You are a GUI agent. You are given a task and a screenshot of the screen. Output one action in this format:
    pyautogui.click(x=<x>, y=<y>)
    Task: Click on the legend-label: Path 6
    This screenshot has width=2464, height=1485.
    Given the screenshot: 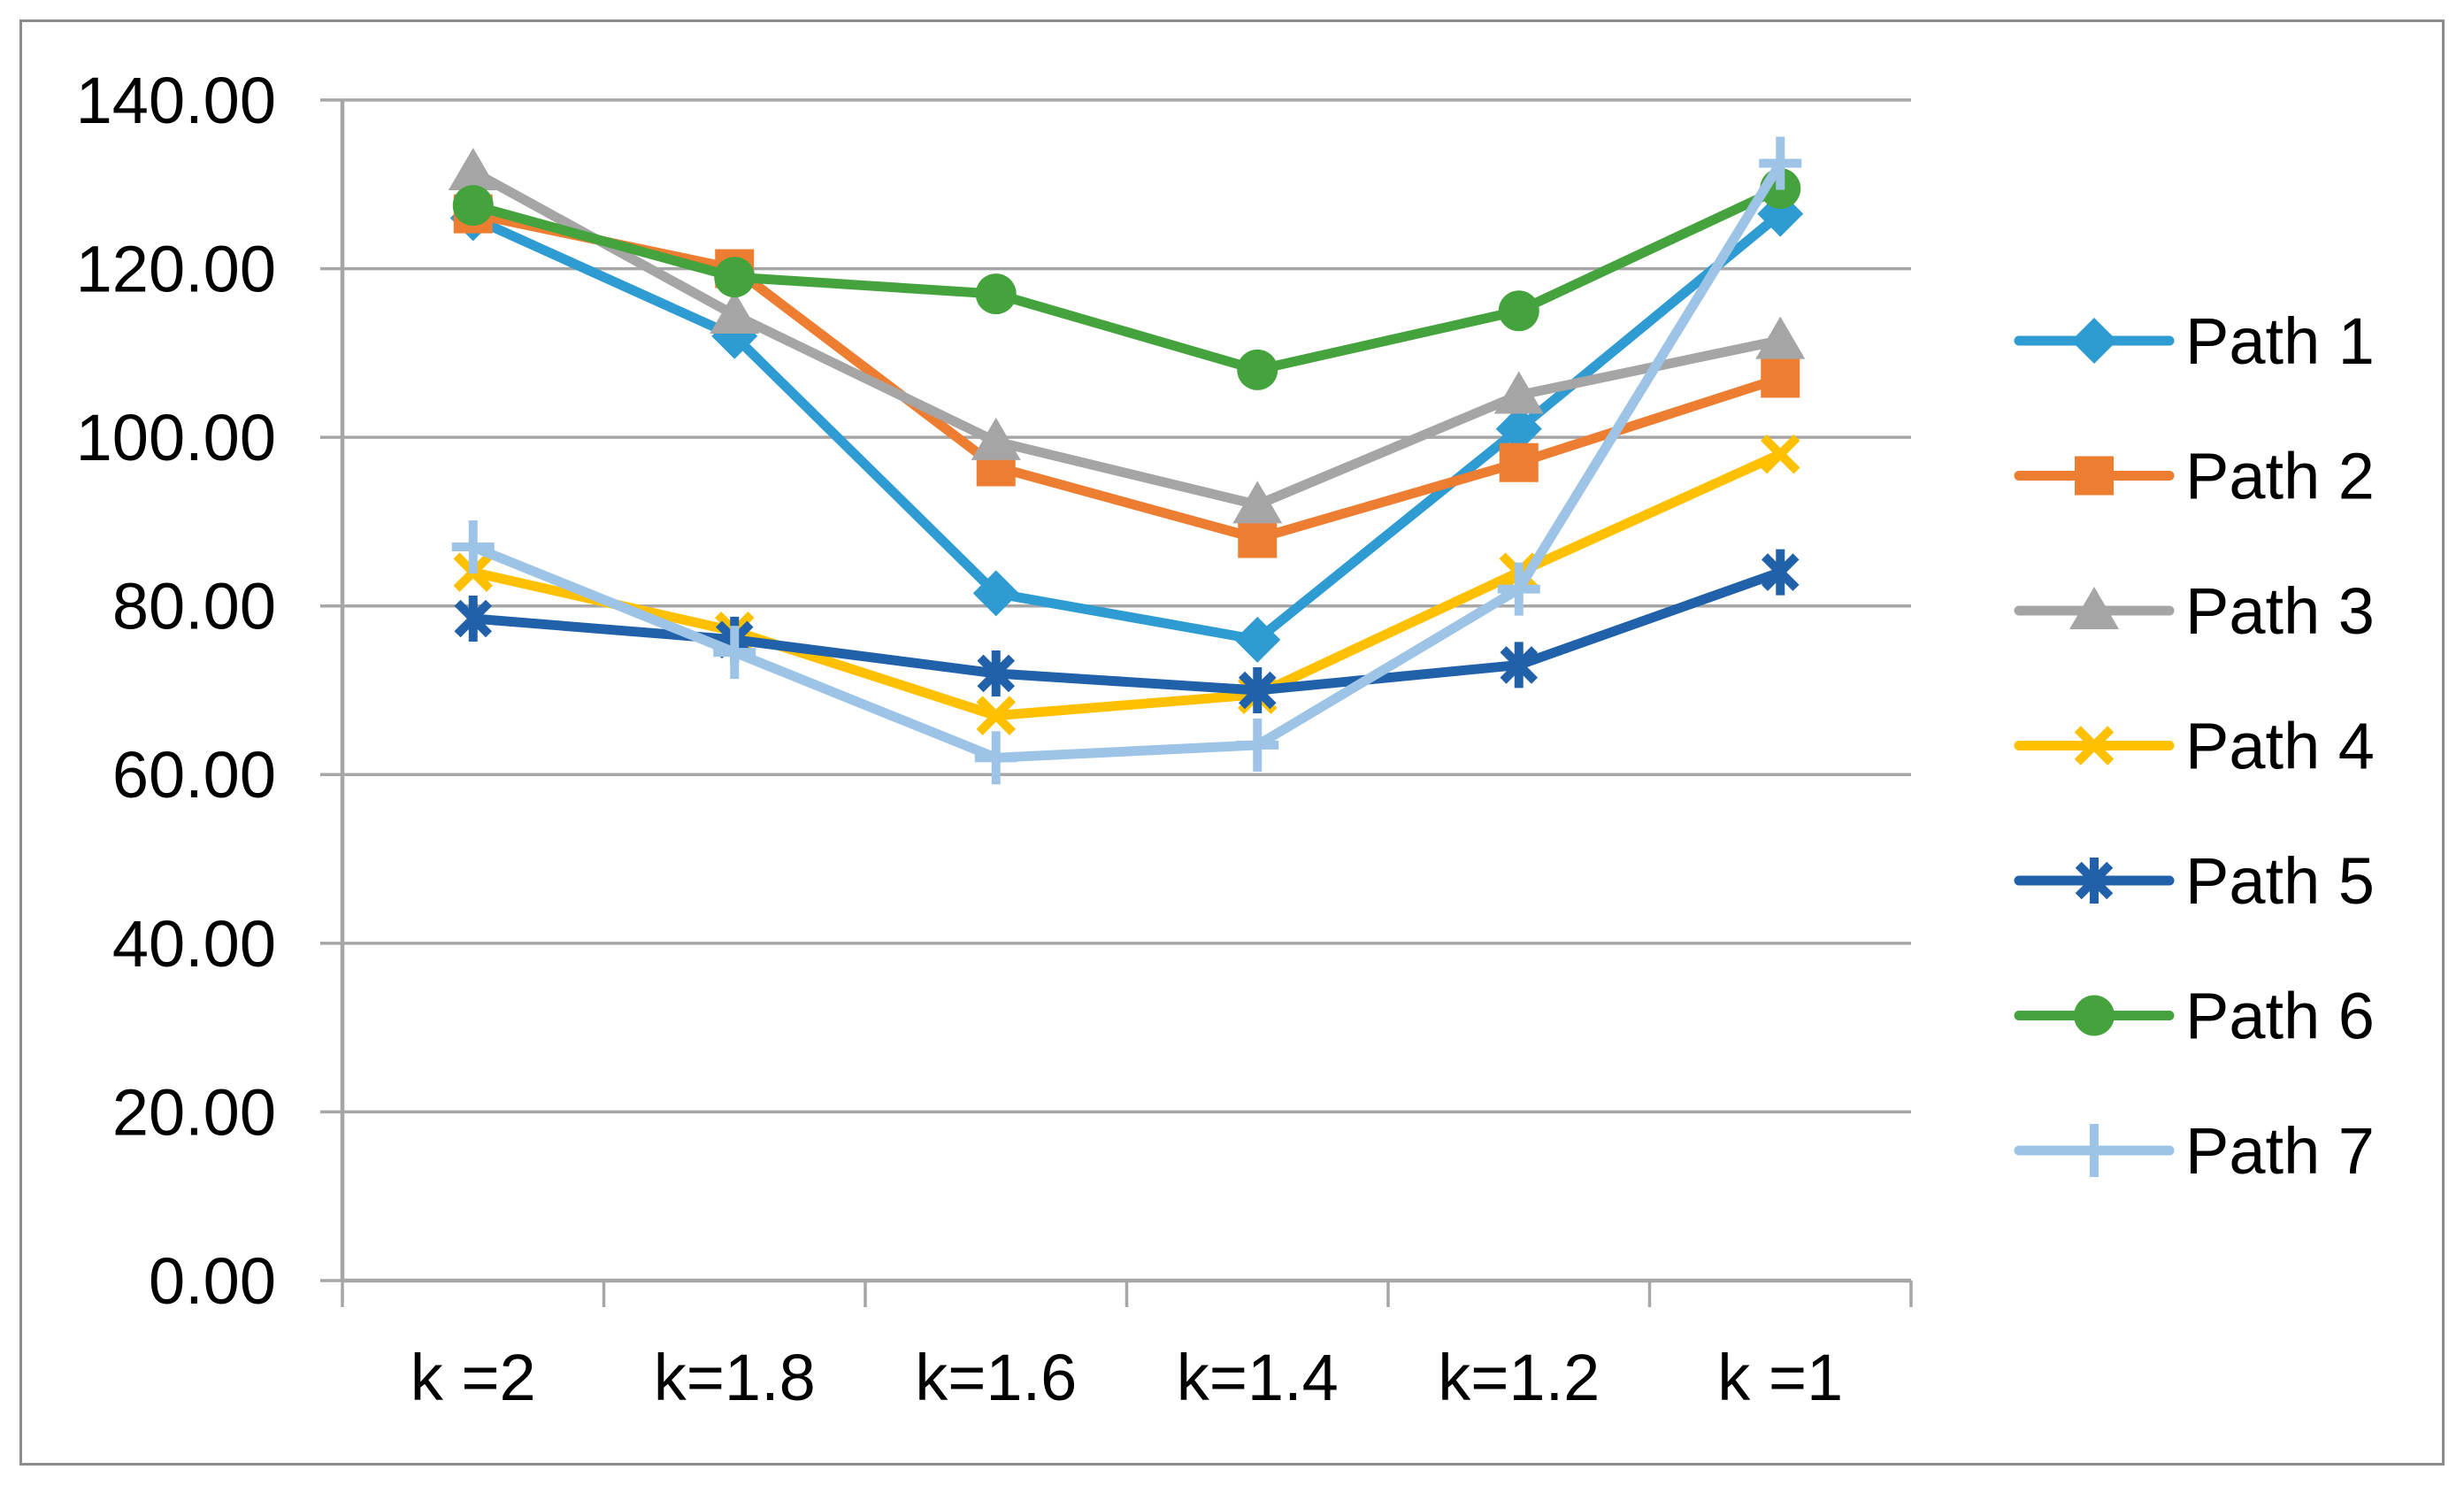 What is the action you would take?
    pyautogui.click(x=2280, y=1016)
    